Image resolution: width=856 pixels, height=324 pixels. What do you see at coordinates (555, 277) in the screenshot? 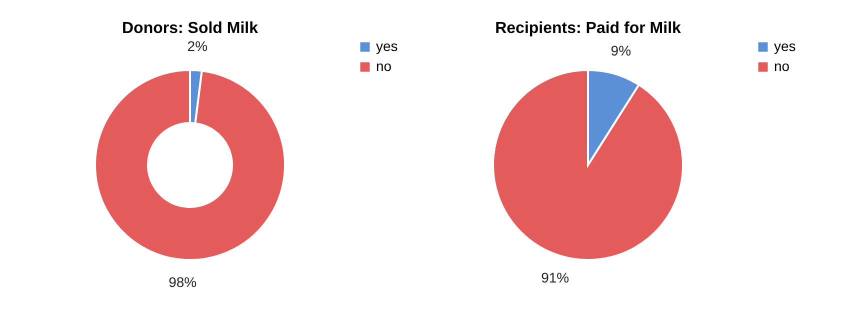
I see `data-label: 91%` at bounding box center [555, 277].